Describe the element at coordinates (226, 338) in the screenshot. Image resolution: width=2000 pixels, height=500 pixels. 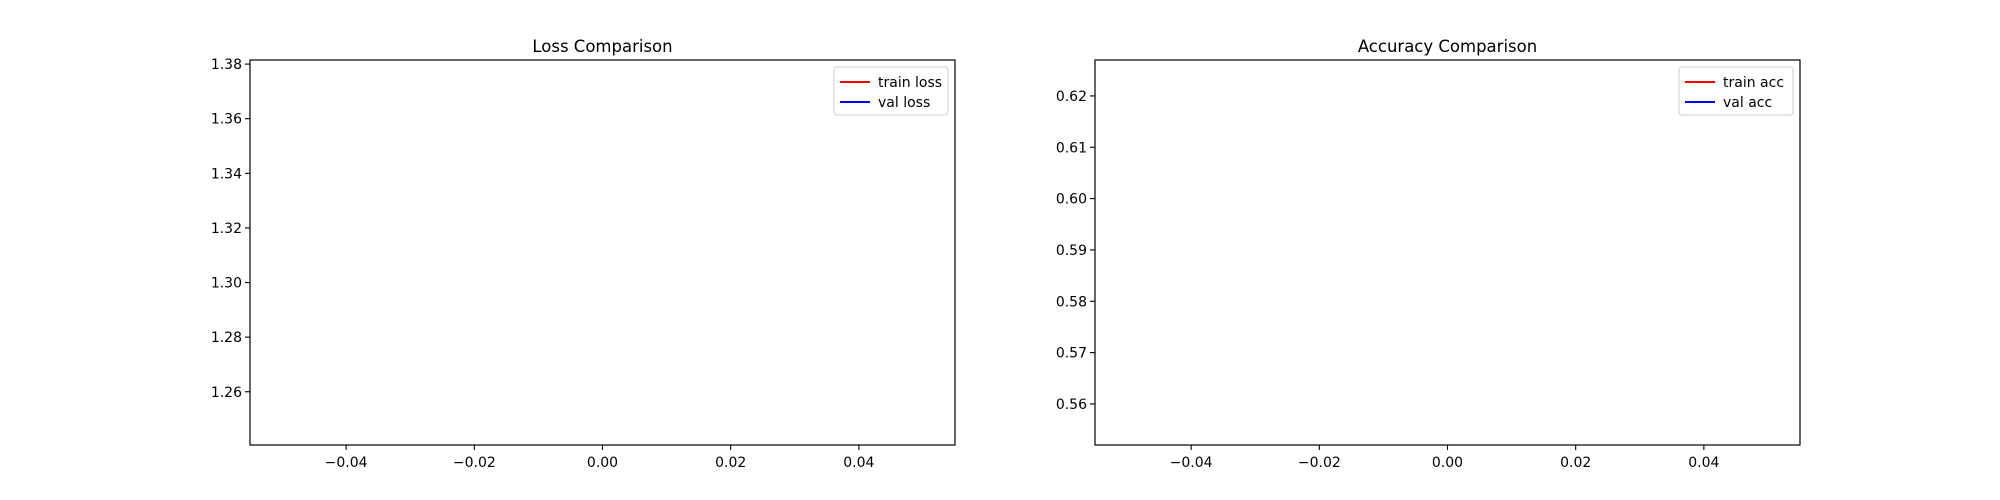
I see `loss-y-tick-label: 1.28` at that location.